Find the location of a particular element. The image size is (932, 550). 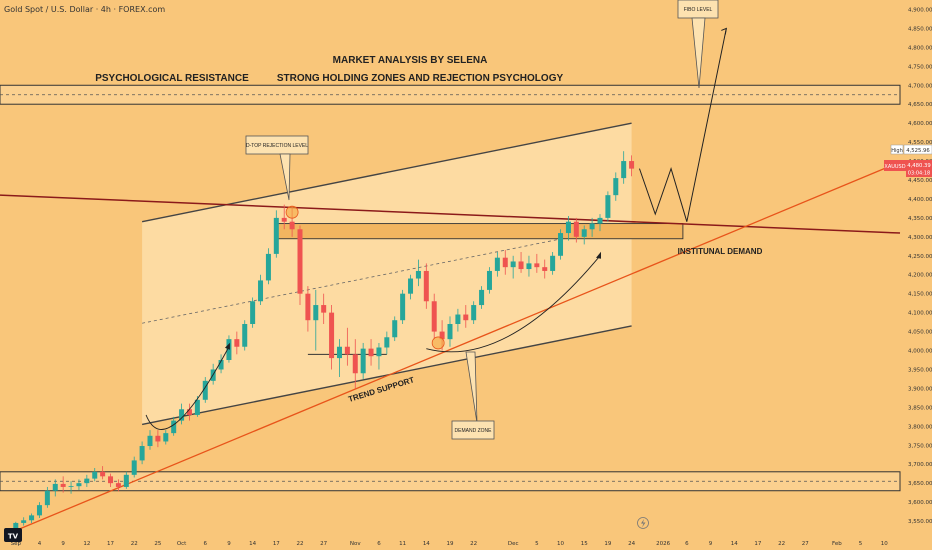

y-tick-label: 3,800.00 is located at coordinates (920, 427).